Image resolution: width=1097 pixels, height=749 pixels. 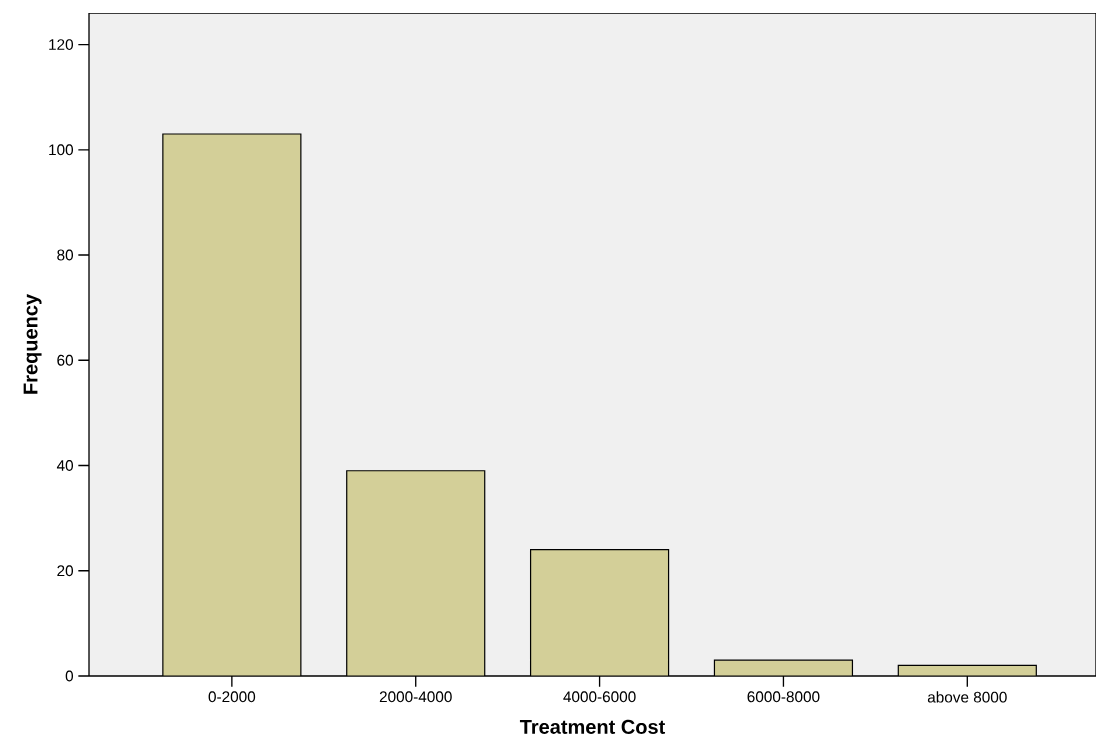 What do you see at coordinates (592, 726) in the screenshot?
I see `x-axis-title: Treatment Cost` at bounding box center [592, 726].